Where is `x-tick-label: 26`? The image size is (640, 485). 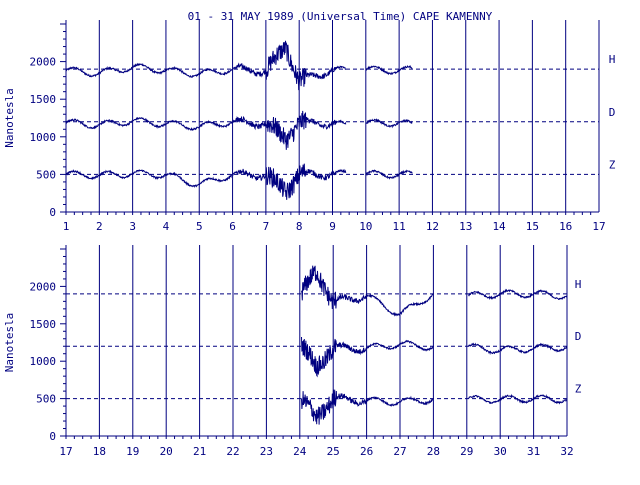 x-tick-label: 26 is located at coordinates (366, 451).